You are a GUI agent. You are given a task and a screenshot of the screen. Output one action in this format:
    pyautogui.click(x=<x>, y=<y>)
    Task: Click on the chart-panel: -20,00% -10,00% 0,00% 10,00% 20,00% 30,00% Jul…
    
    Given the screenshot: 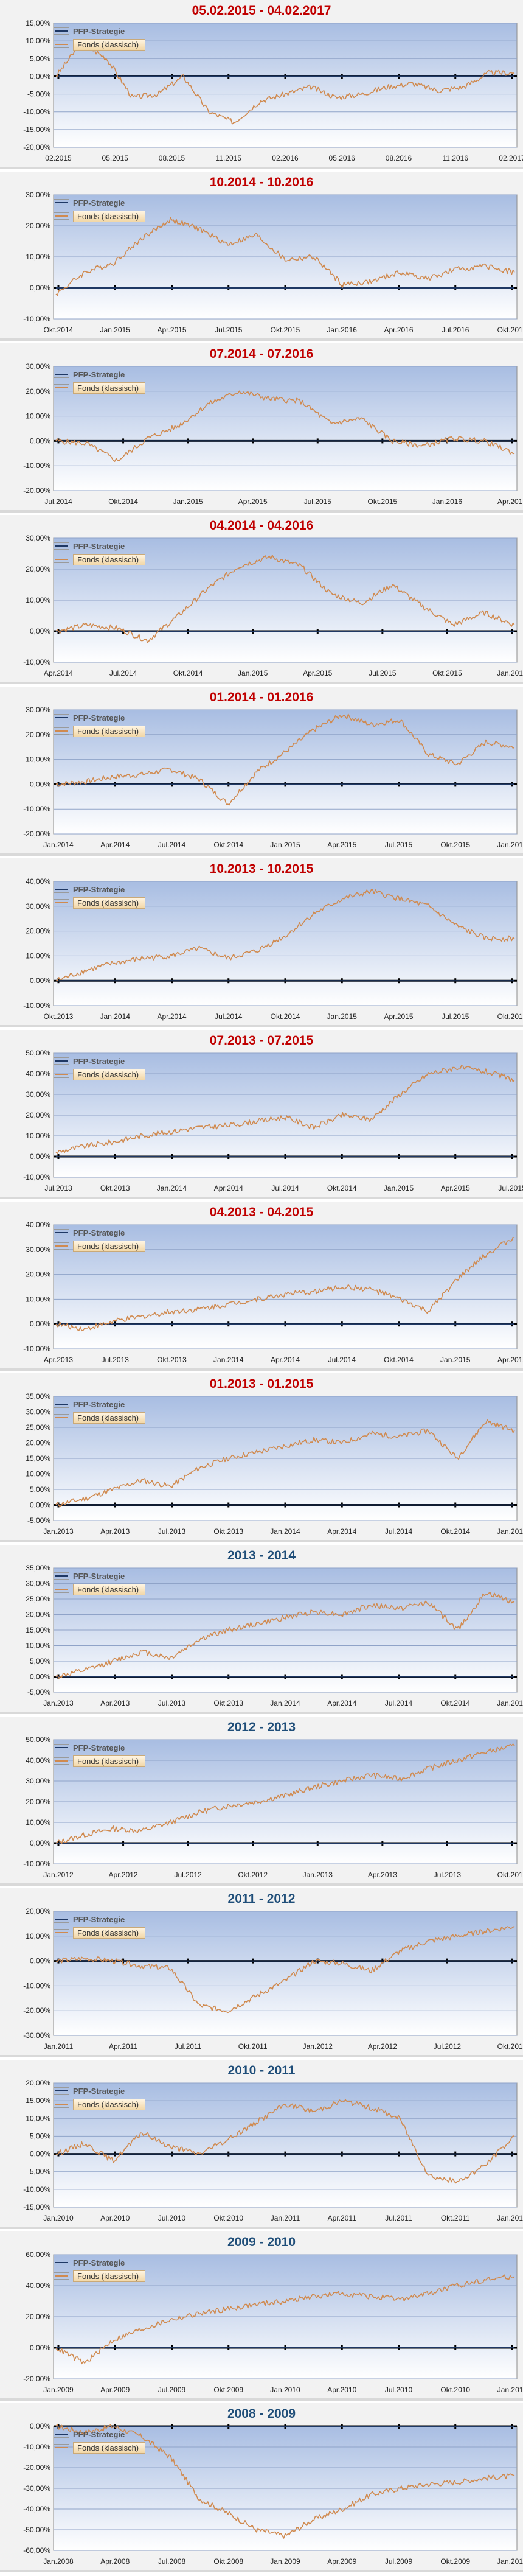 What is the action you would take?
    pyautogui.click(x=261, y=428)
    